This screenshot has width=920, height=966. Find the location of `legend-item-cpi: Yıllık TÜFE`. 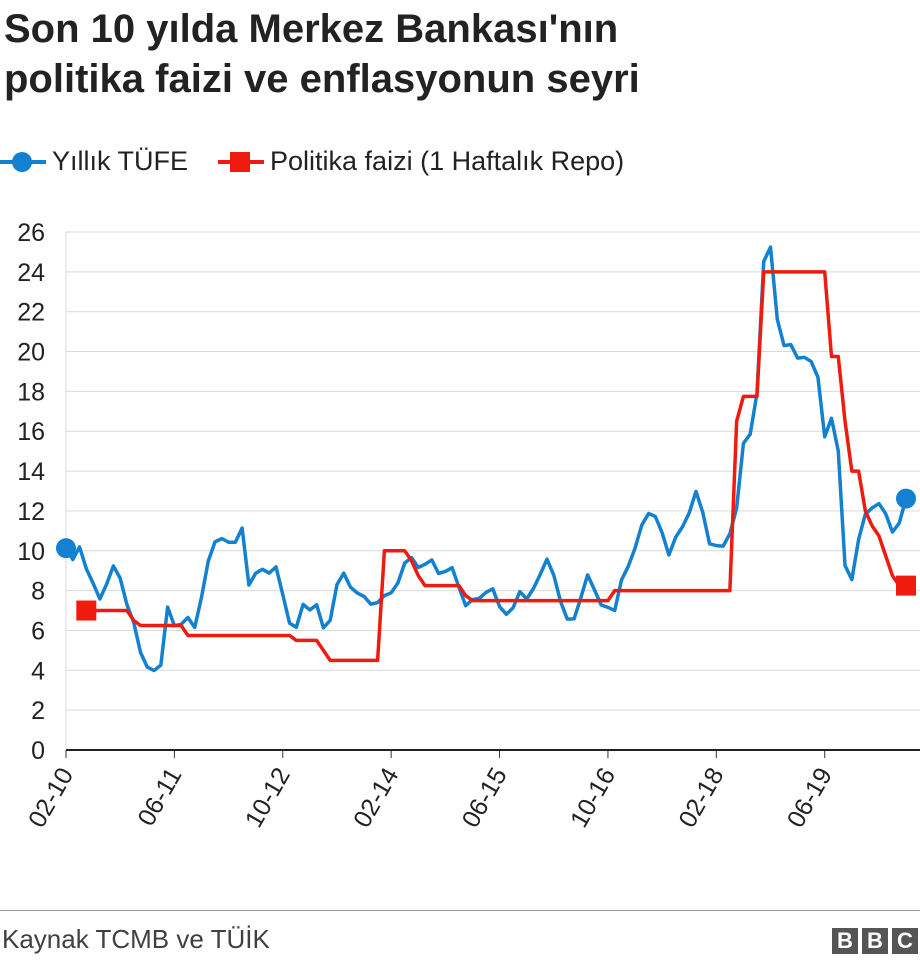

legend-item-cpi: Yıllık TÜFE is located at coordinates (94, 161).